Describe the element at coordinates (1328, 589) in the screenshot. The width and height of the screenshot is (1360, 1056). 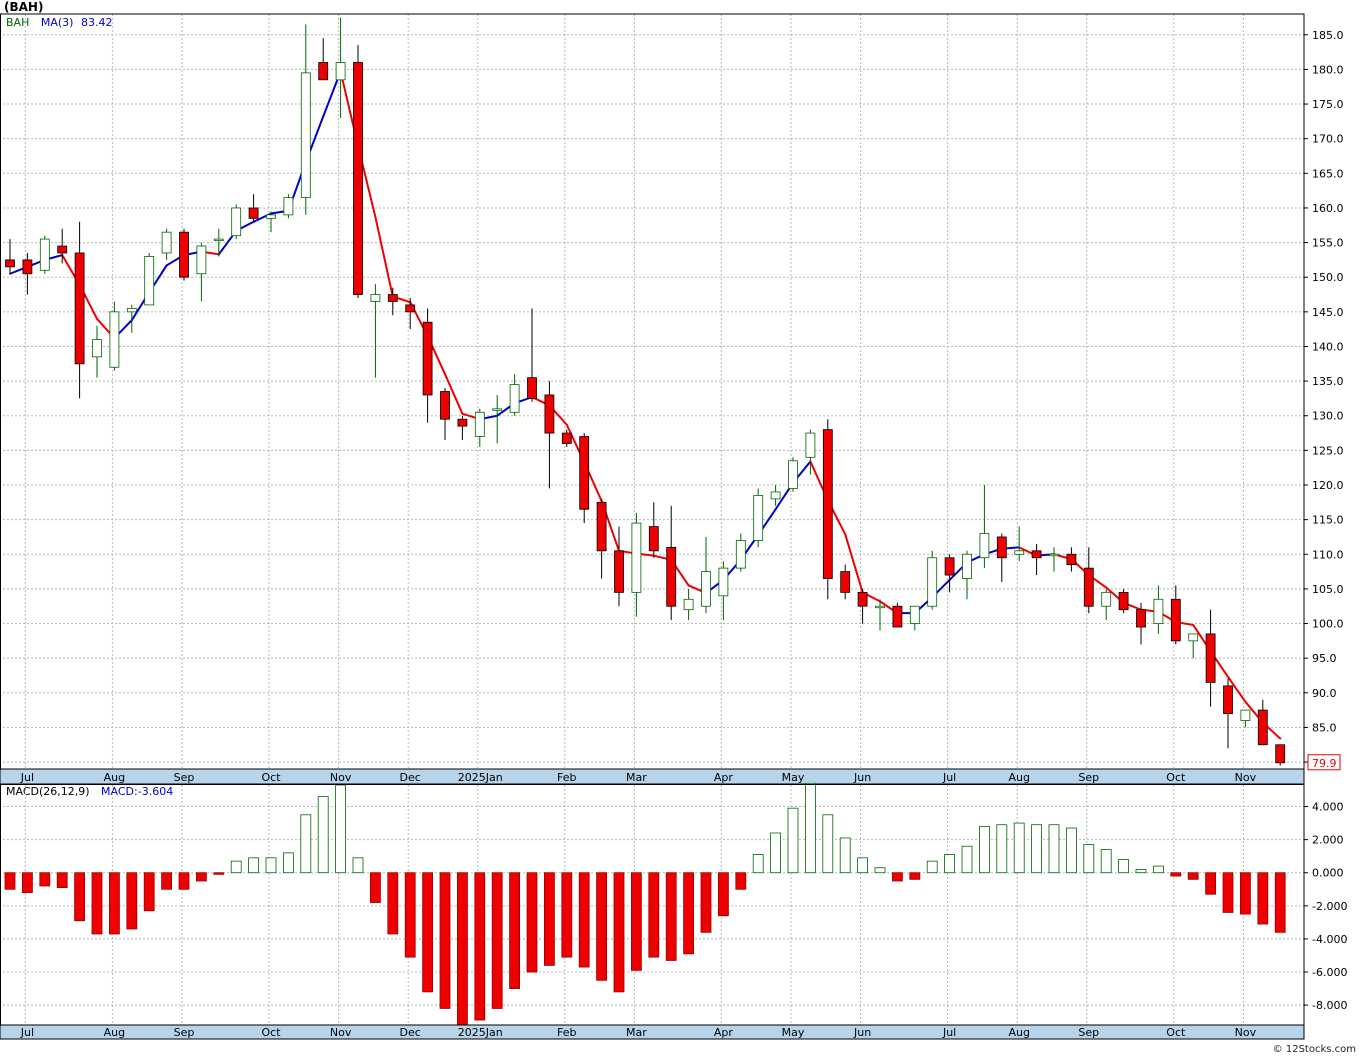
I see `price-tick-label: 105.0` at that location.